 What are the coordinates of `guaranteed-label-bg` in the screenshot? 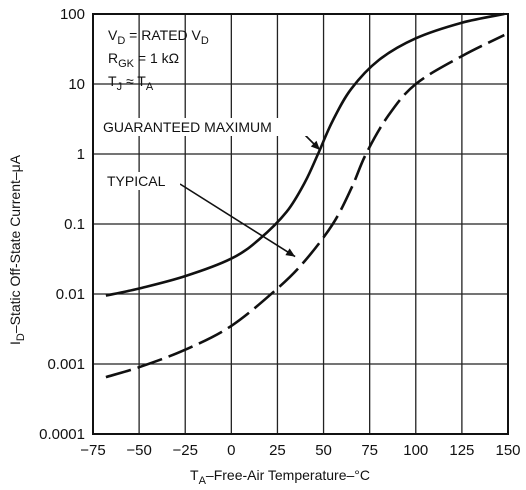 It's located at (204, 127).